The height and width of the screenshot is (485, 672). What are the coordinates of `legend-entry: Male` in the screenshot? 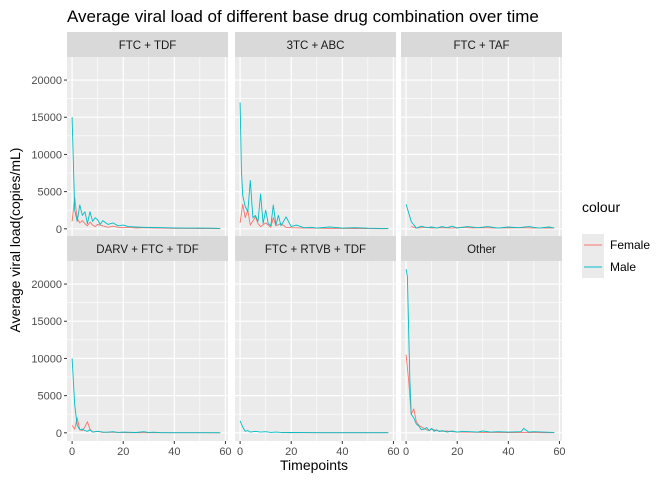 It's located at (609, 267).